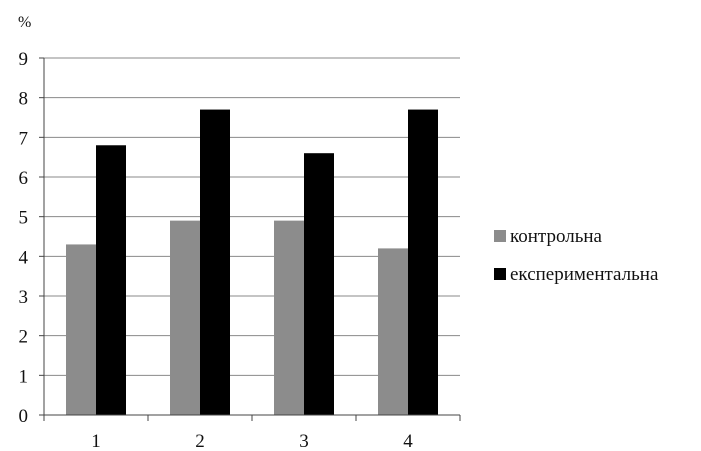 Image resolution: width=701 pixels, height=451 pixels. Describe the element at coordinates (500, 274) in the screenshot. I see `legend-swatch-experimental` at that location.